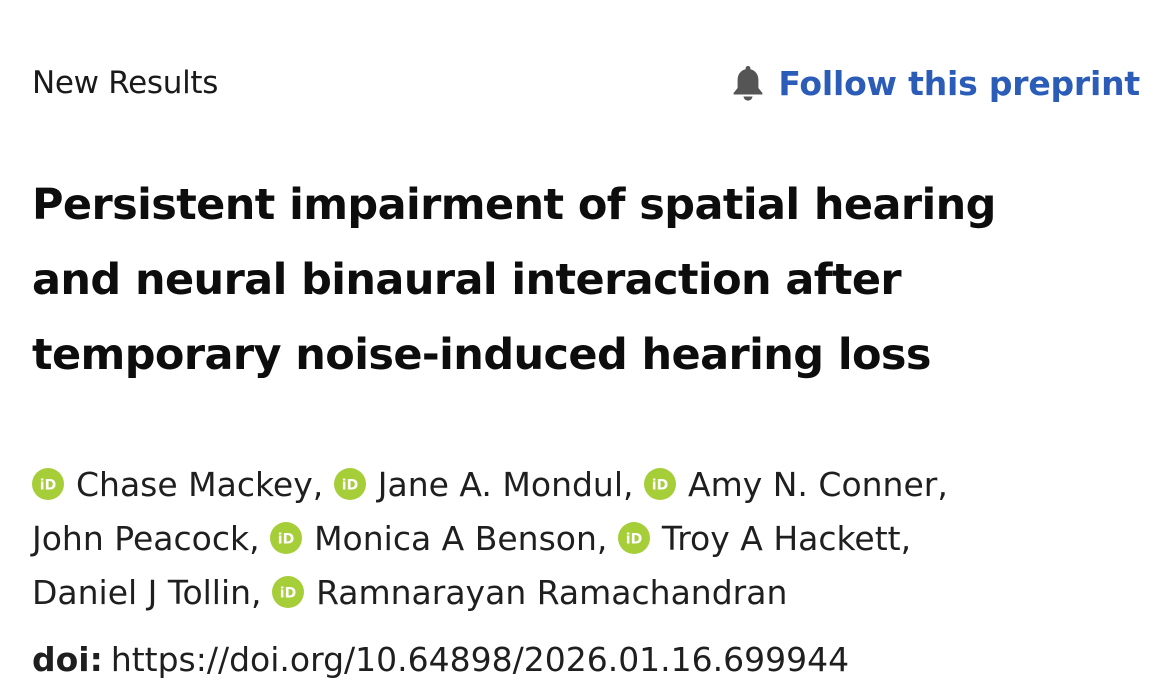 Image resolution: width=1170 pixels, height=697 pixels. I want to click on follow-preprint-button: Follow this preprint, so click(935, 83).